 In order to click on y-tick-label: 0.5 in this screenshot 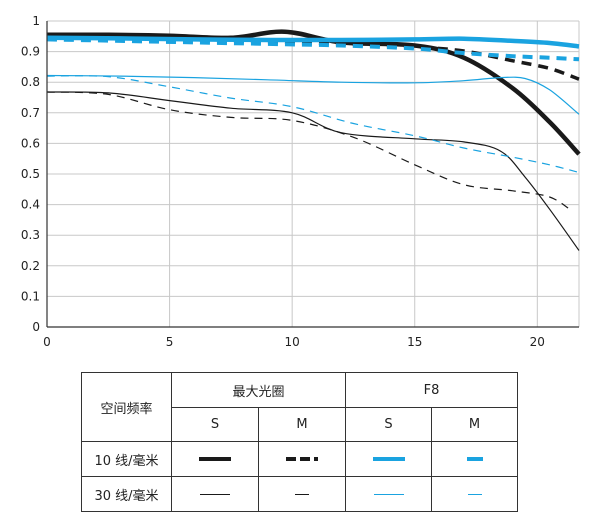, I will do `click(30, 174)`.